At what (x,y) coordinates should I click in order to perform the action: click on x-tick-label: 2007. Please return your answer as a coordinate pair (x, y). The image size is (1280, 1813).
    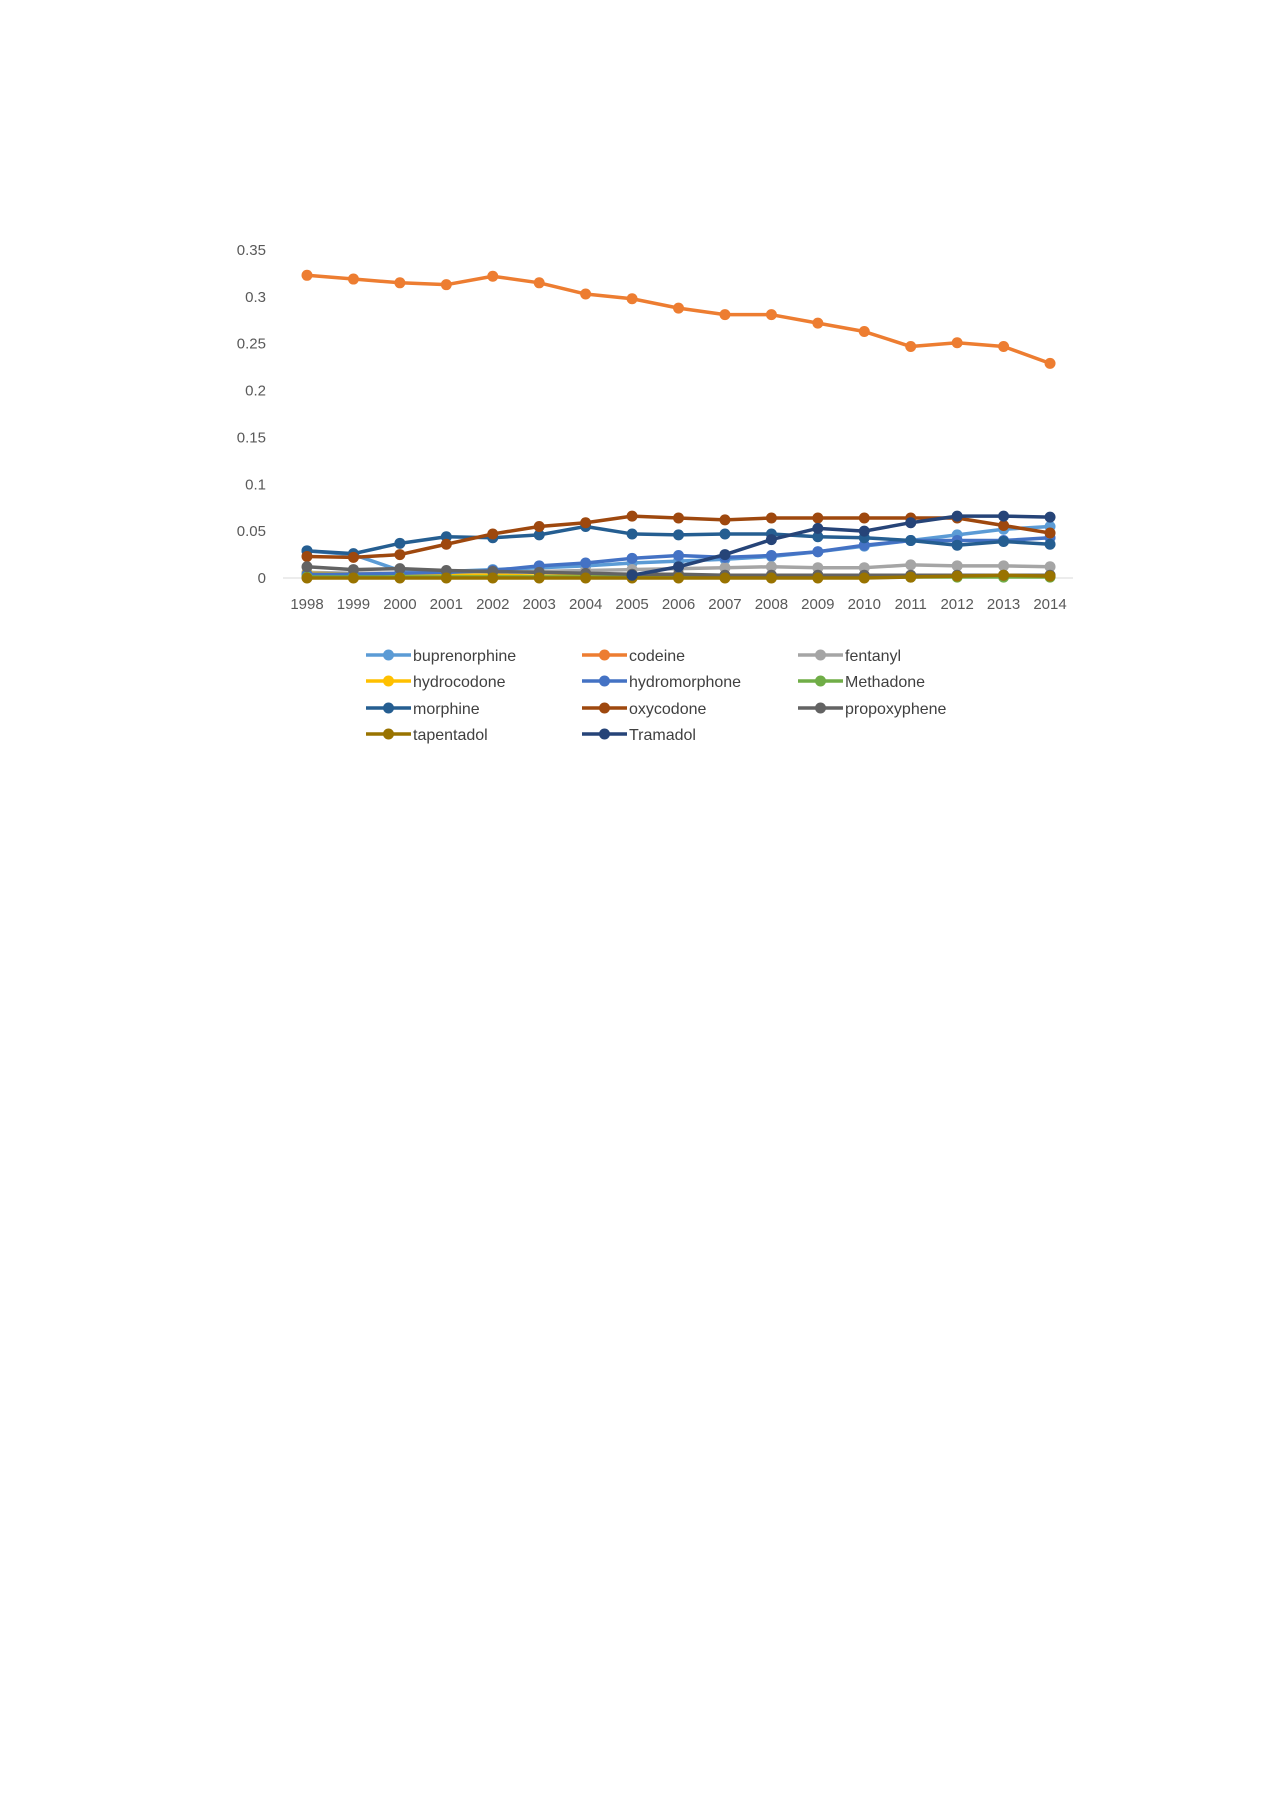
    Looking at the image, I should click on (724, 604).